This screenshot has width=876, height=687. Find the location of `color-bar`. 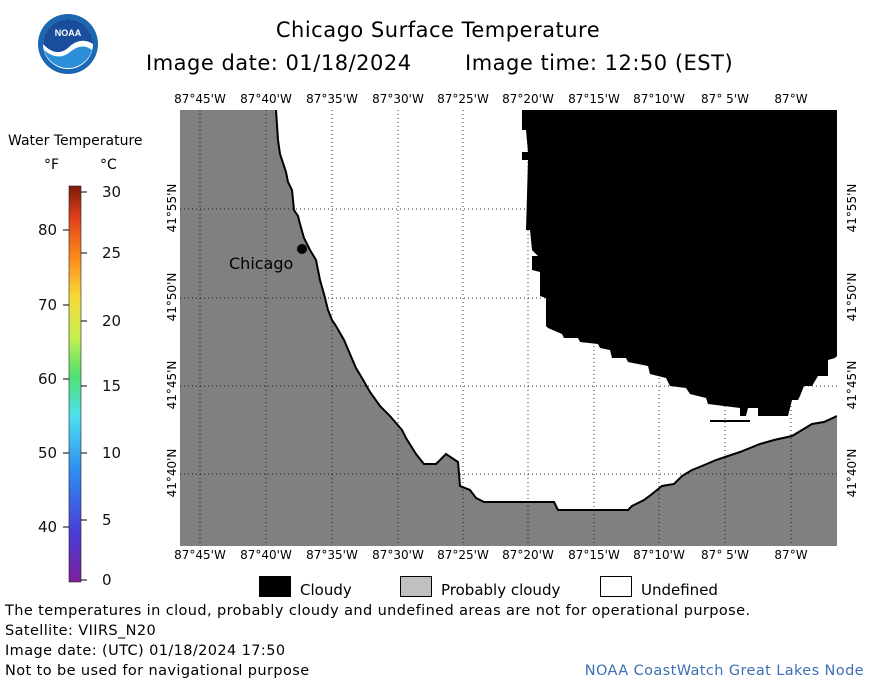

color-bar is located at coordinates (75, 384).